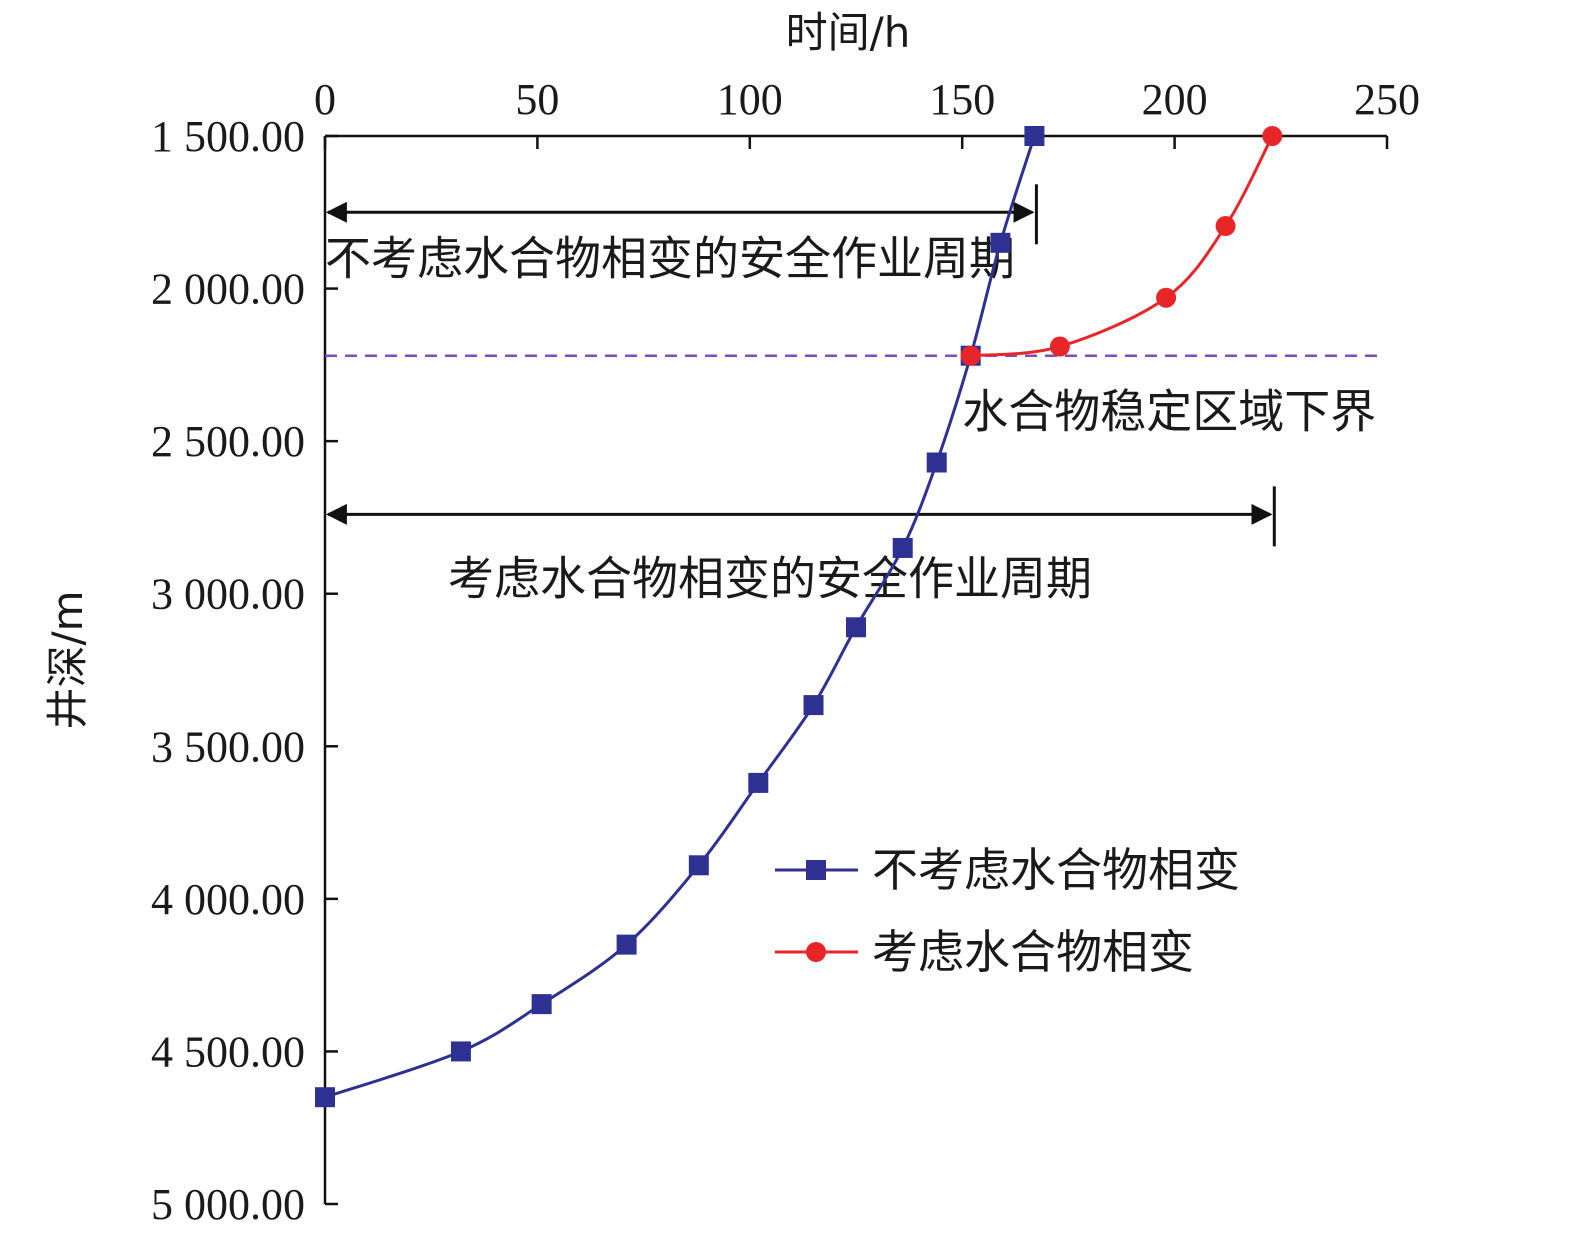  I want to click on y-axis-title: 井深/m, so click(67, 659).